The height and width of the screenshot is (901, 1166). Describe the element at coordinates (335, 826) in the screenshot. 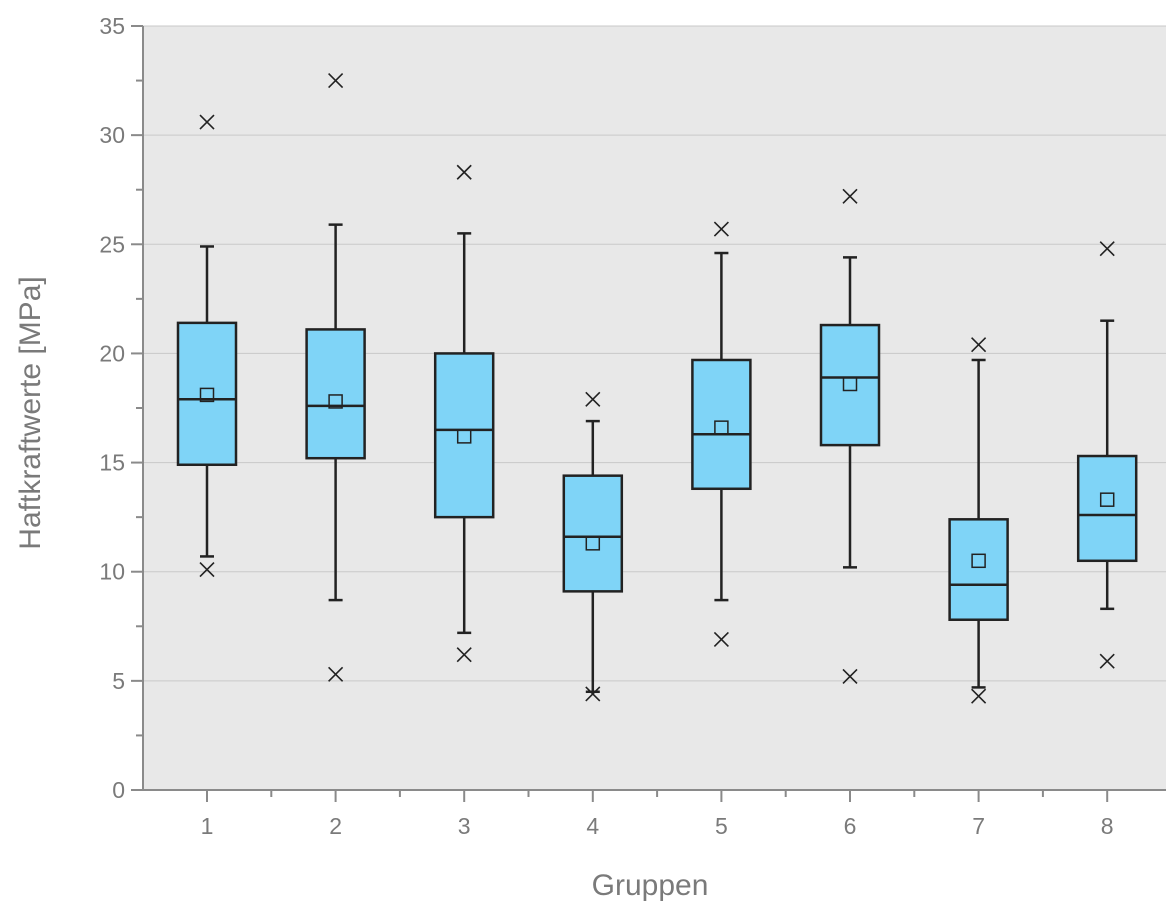

I see `x-tick-label: 2` at that location.